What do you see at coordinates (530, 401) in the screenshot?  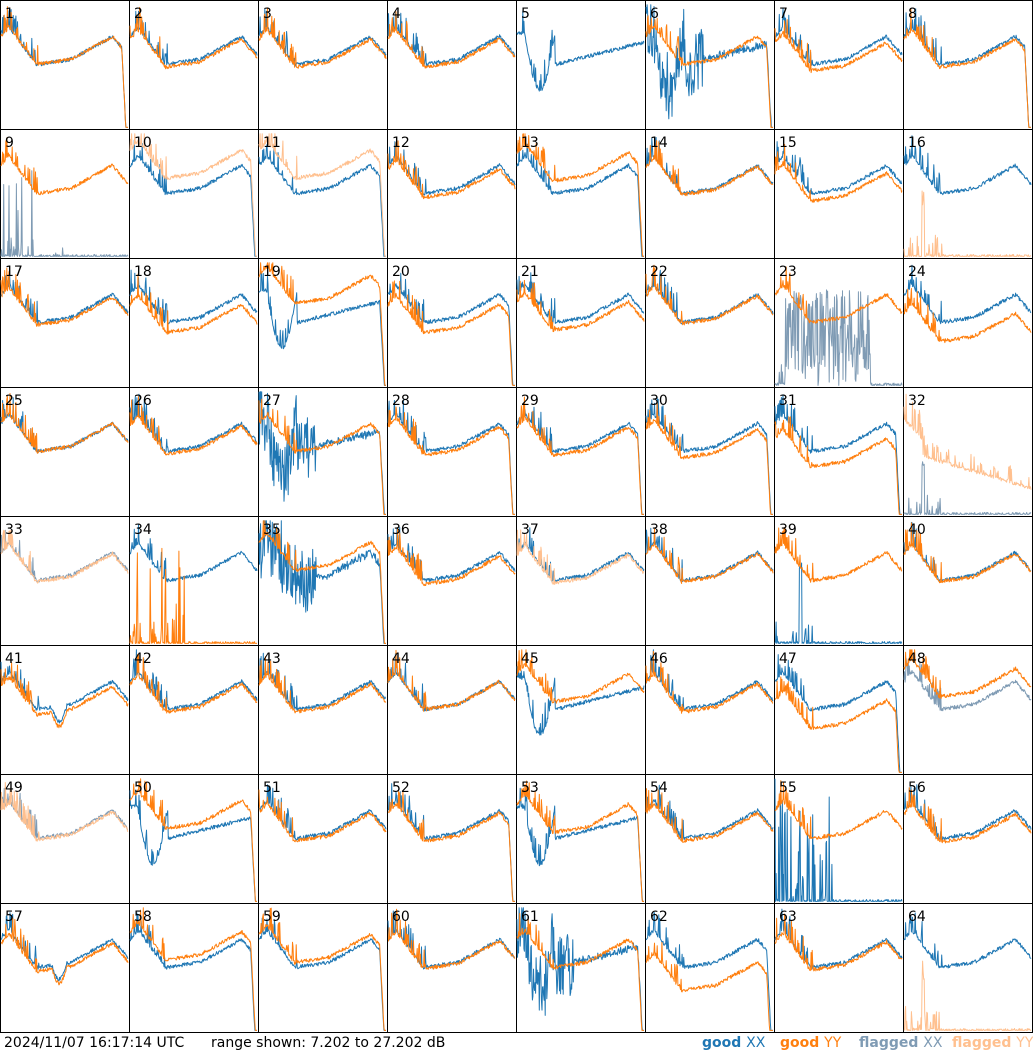 I see `panel-label-29: 29` at bounding box center [530, 401].